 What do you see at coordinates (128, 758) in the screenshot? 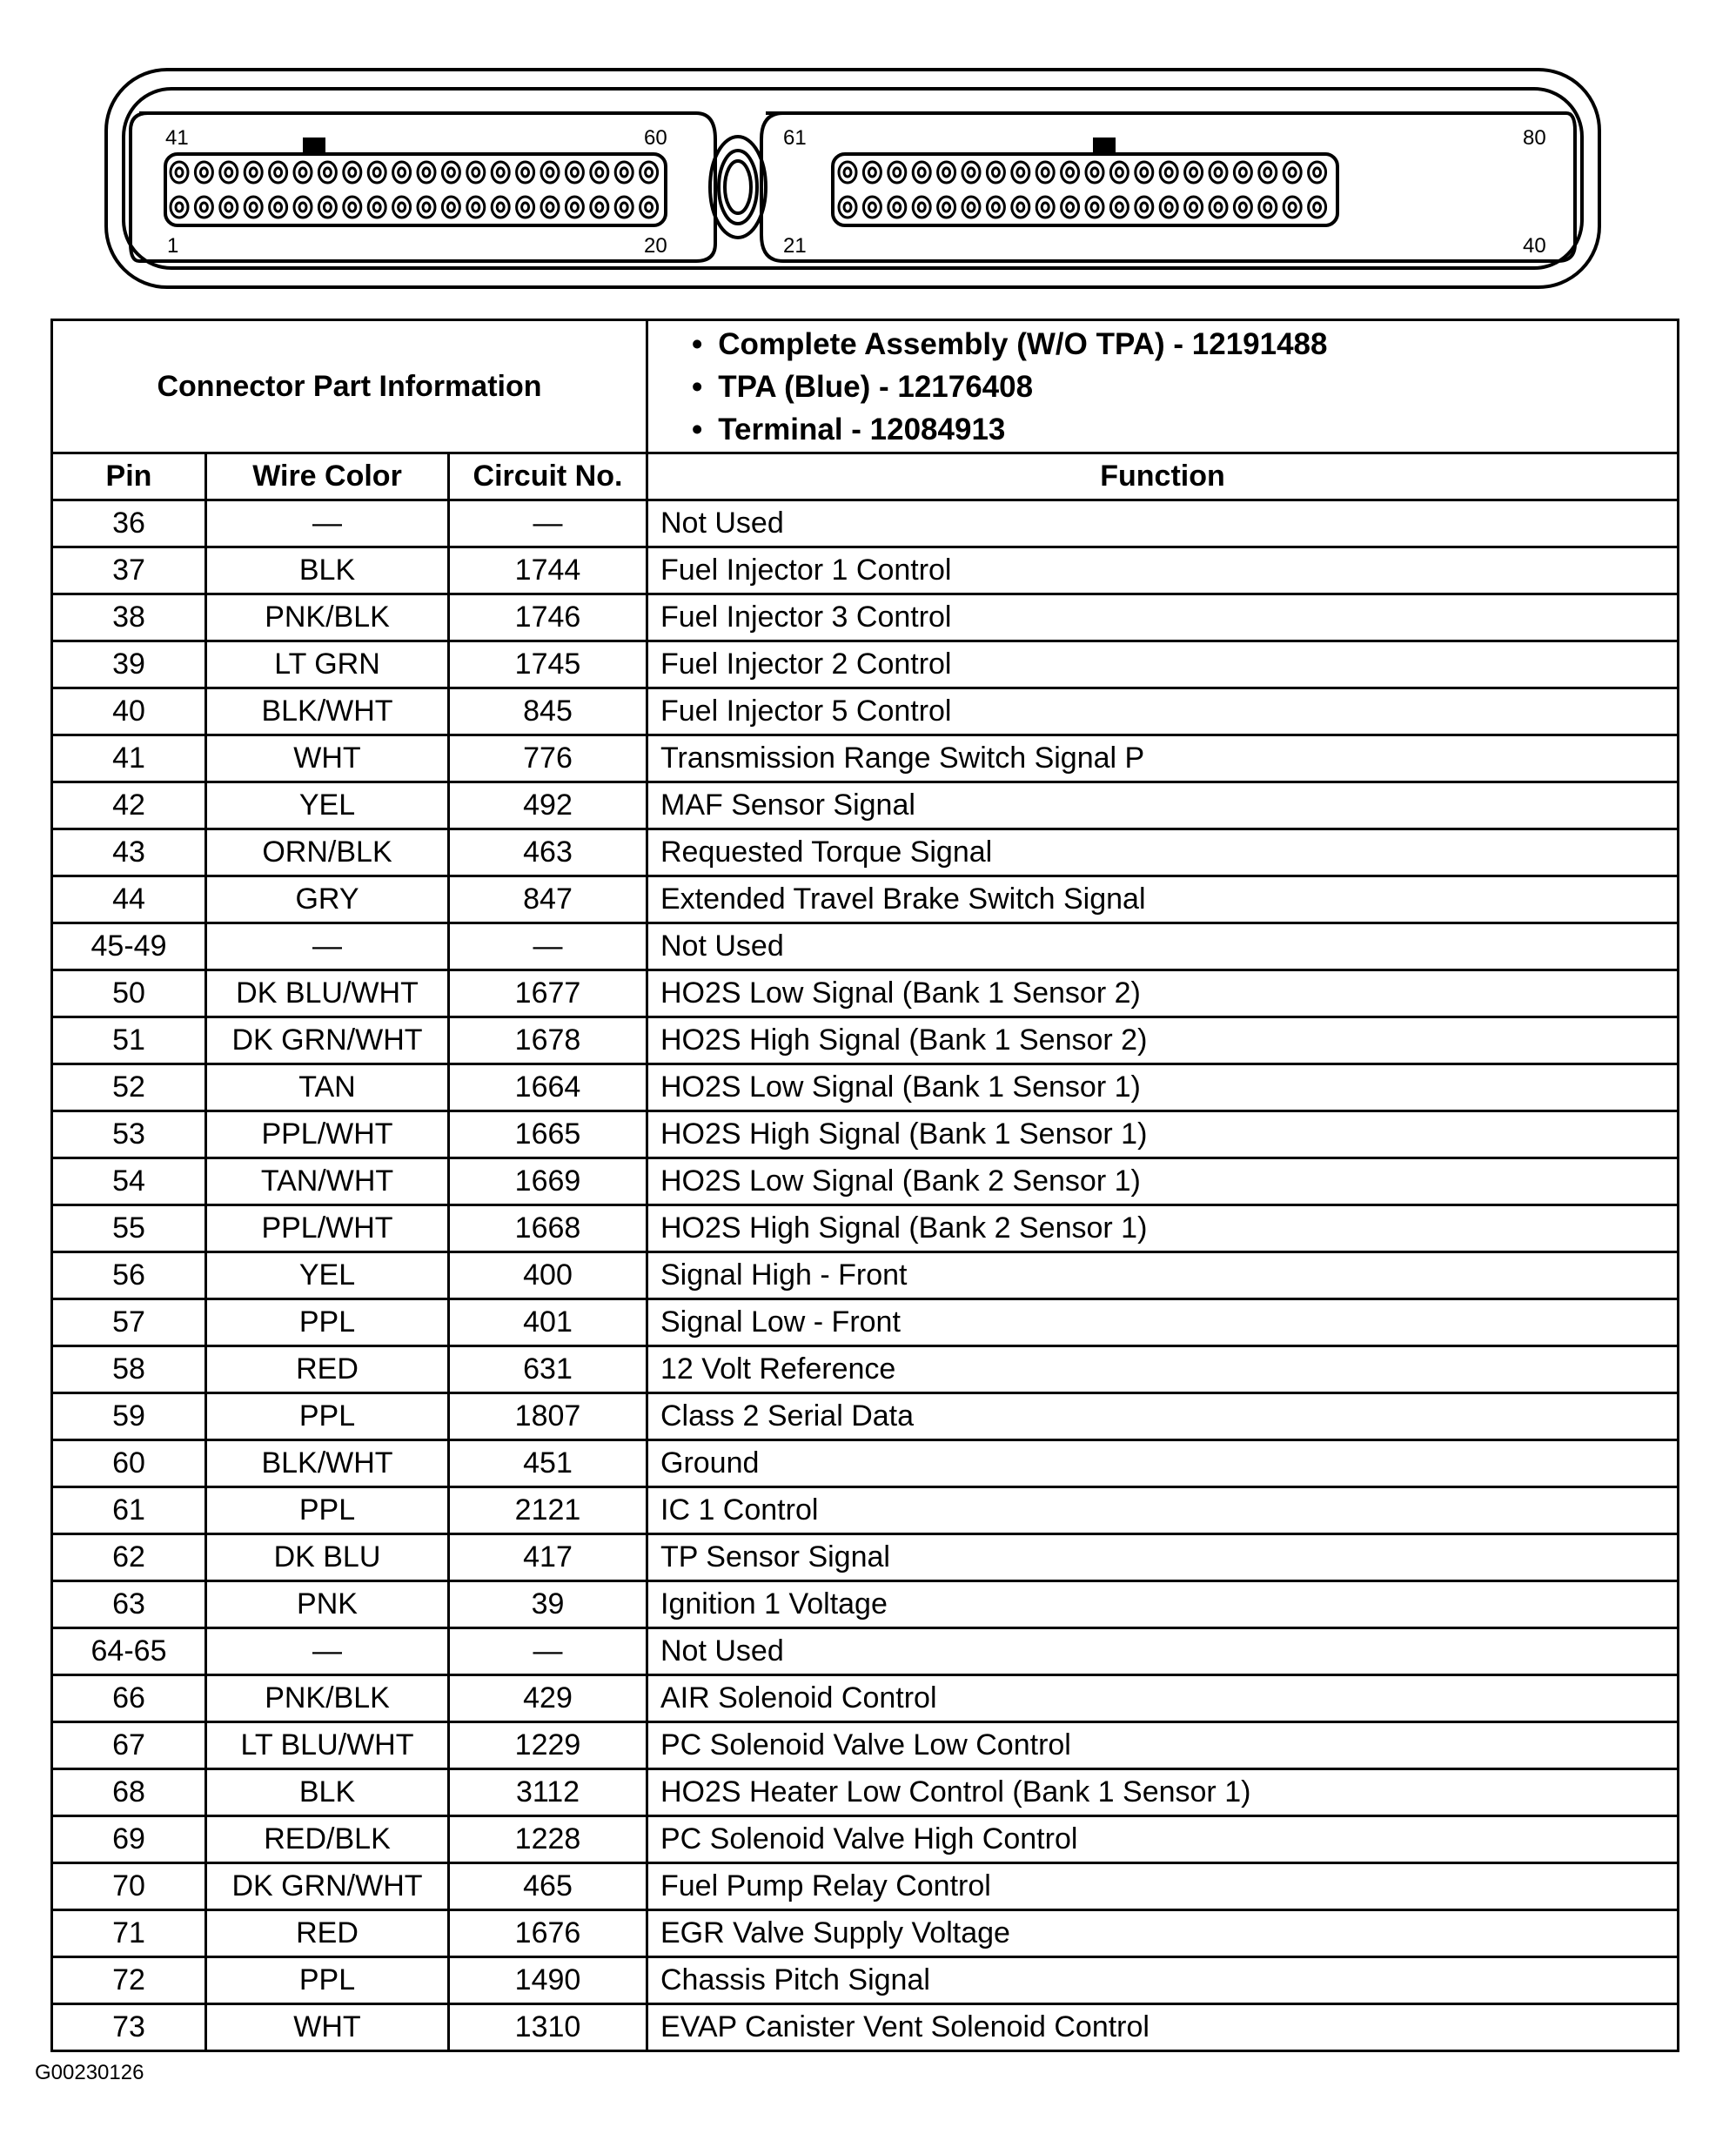
I see `cell-pin: 41` at bounding box center [128, 758].